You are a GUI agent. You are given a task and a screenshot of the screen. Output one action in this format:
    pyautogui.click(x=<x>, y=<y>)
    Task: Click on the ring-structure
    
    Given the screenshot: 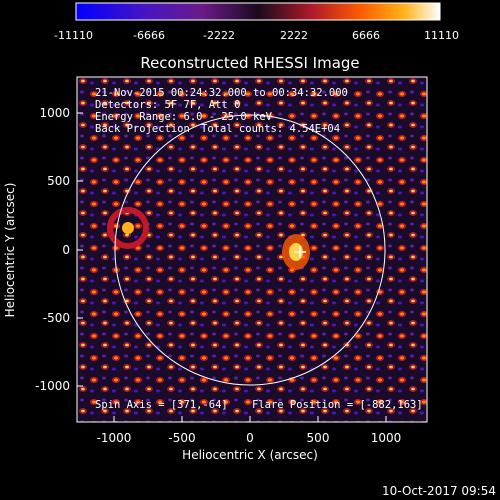 What is the action you would take?
    pyautogui.click(x=128, y=228)
    